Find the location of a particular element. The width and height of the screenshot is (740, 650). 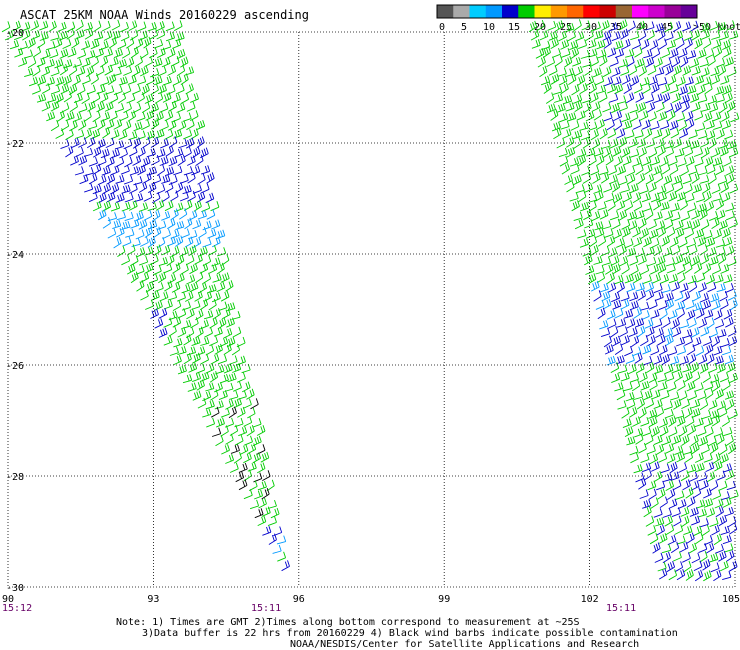

legend-label: 20 is located at coordinates (540, 27).